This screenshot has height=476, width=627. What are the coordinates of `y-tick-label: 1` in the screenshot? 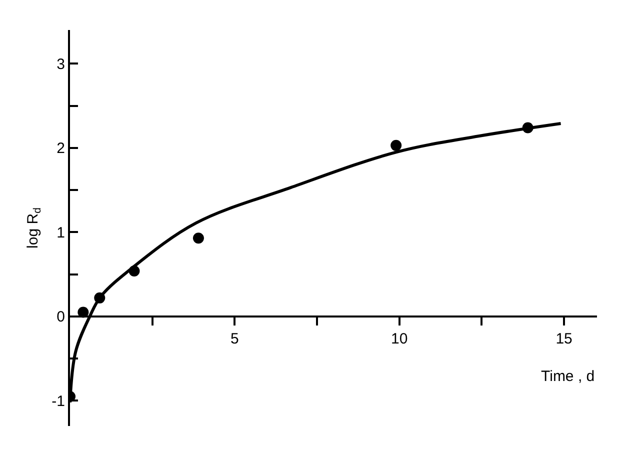 It's located at (60, 233).